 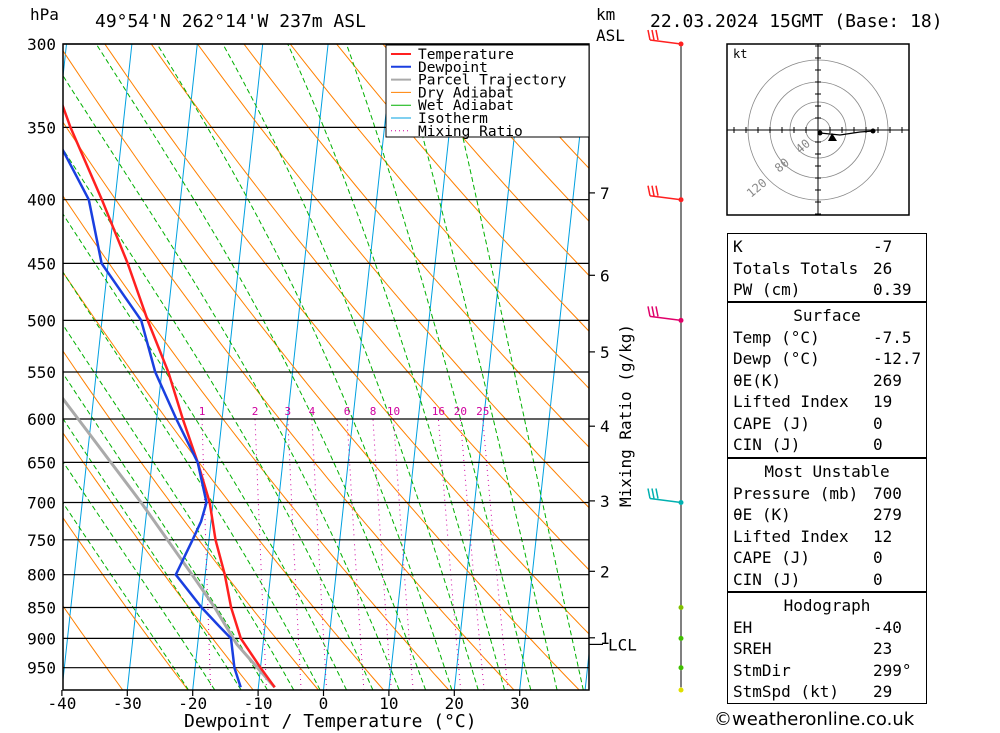 I want to click on legend-label: Dewpoint, so click(x=453, y=68).